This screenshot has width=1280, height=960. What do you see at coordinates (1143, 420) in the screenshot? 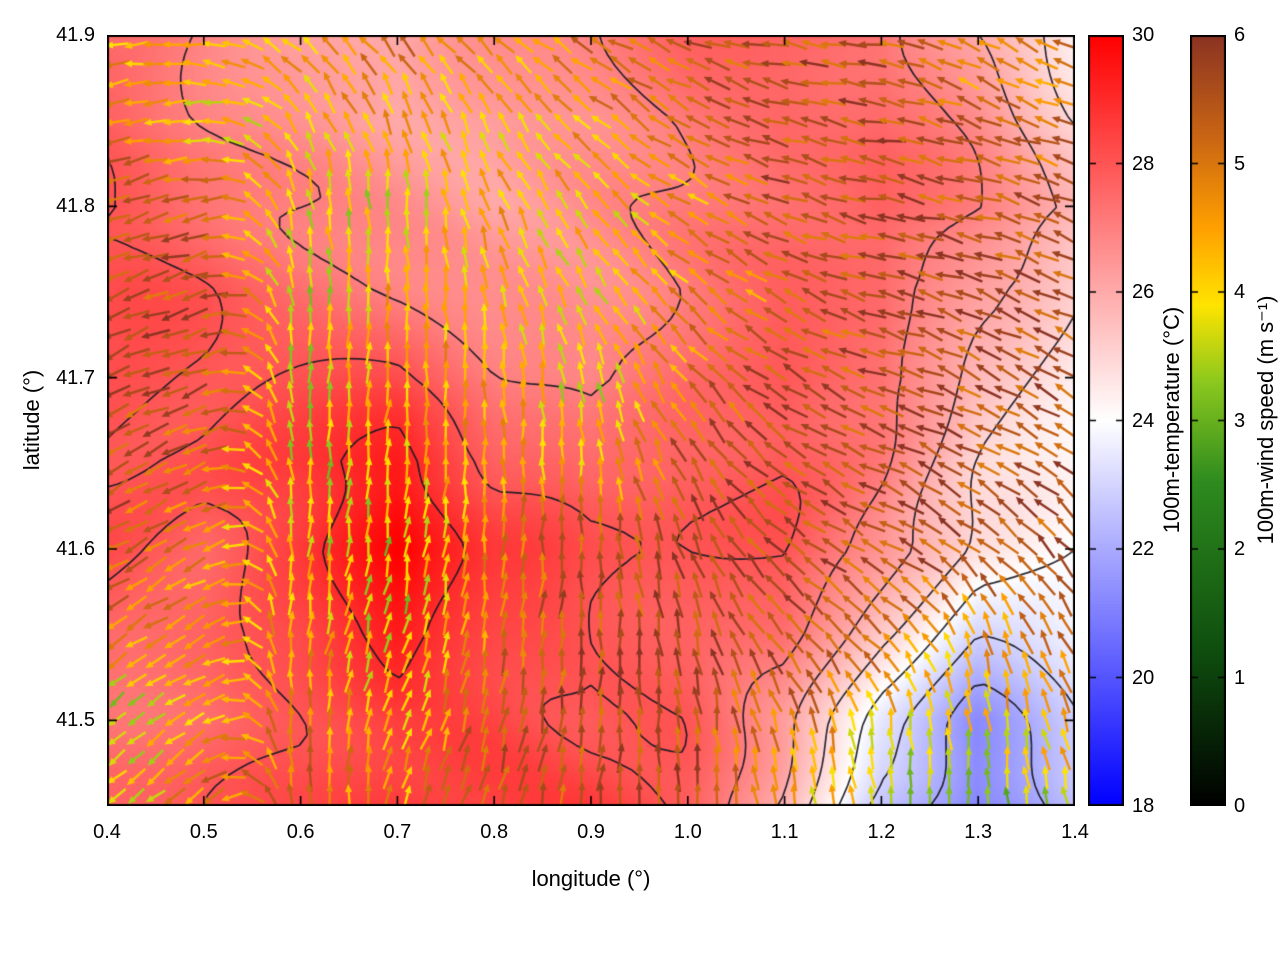
I see `temperature-tick-label: 24` at bounding box center [1143, 420].